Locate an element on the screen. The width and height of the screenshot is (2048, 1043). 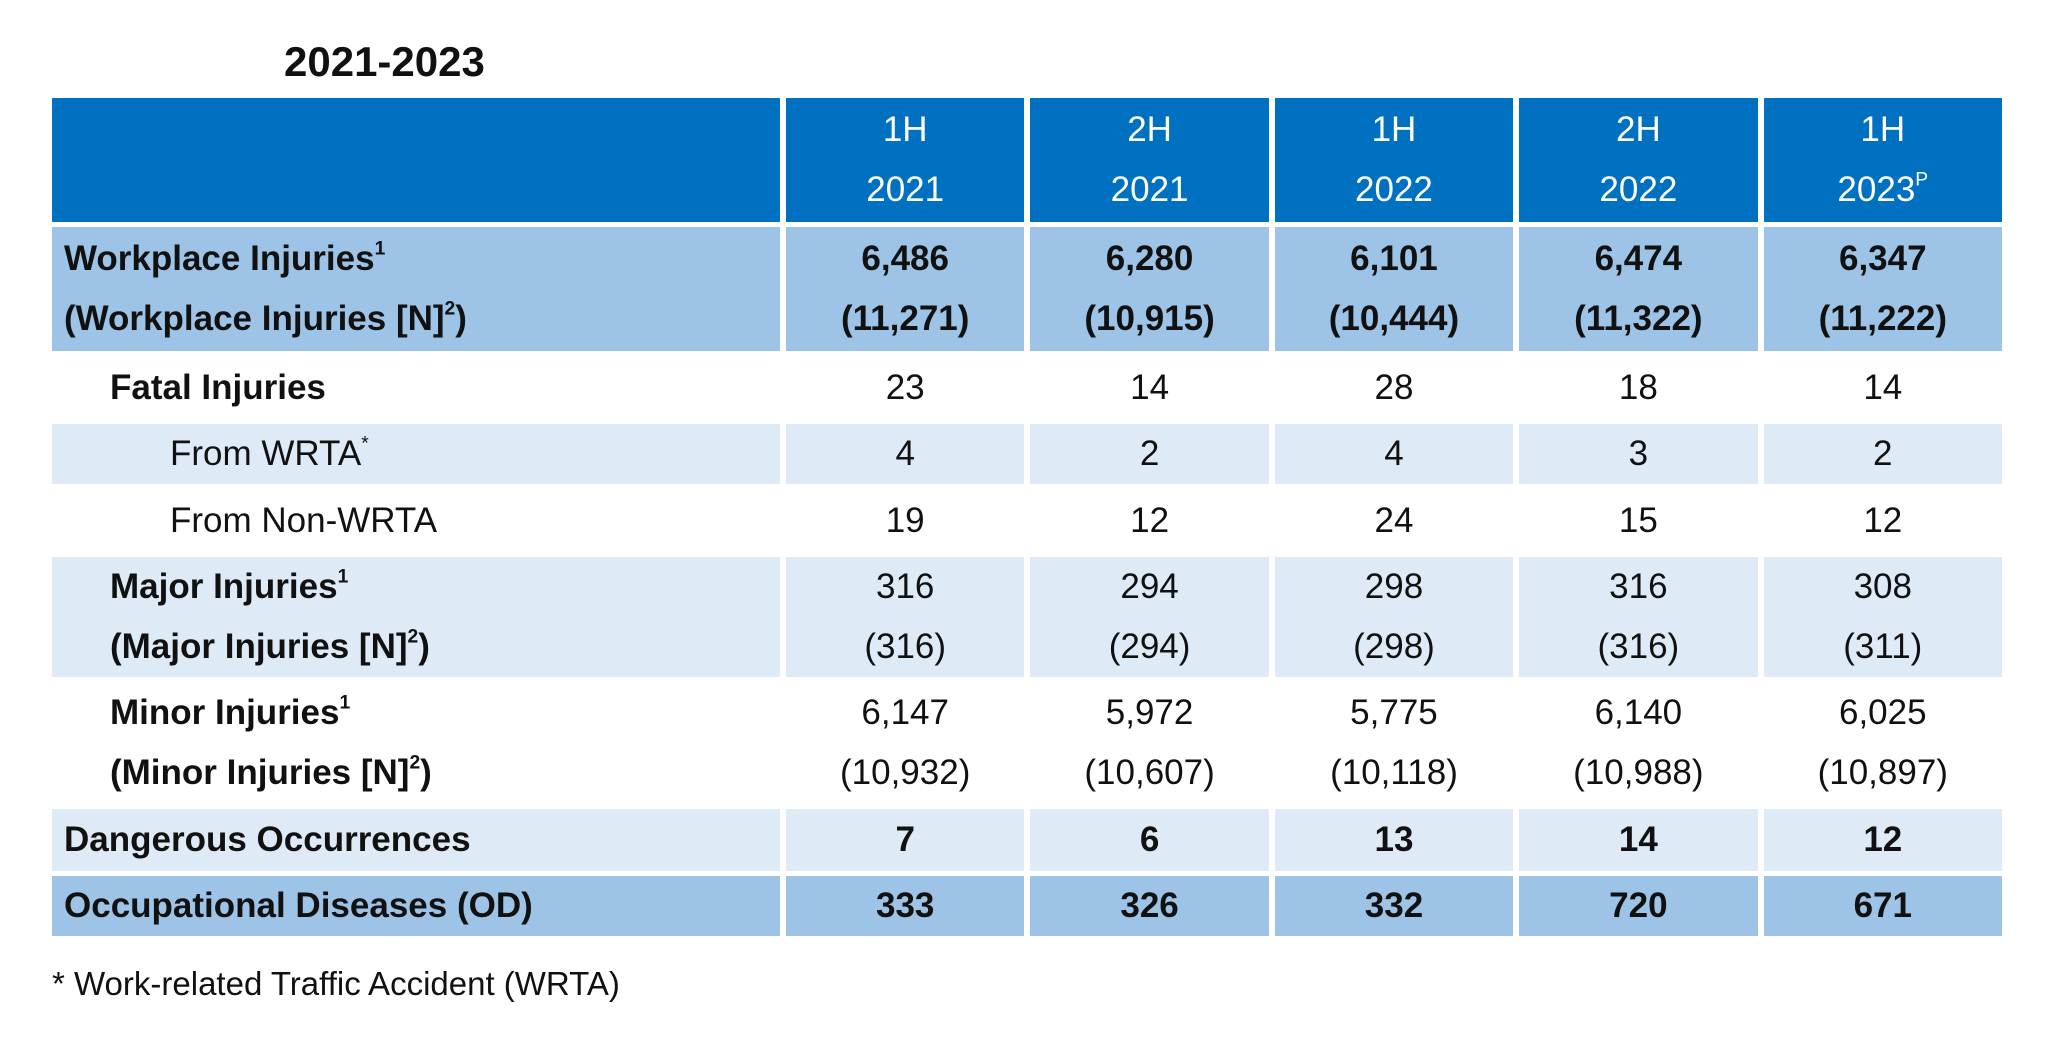
row-label: Occupational Diseases (OD) is located at coordinates (416, 906).